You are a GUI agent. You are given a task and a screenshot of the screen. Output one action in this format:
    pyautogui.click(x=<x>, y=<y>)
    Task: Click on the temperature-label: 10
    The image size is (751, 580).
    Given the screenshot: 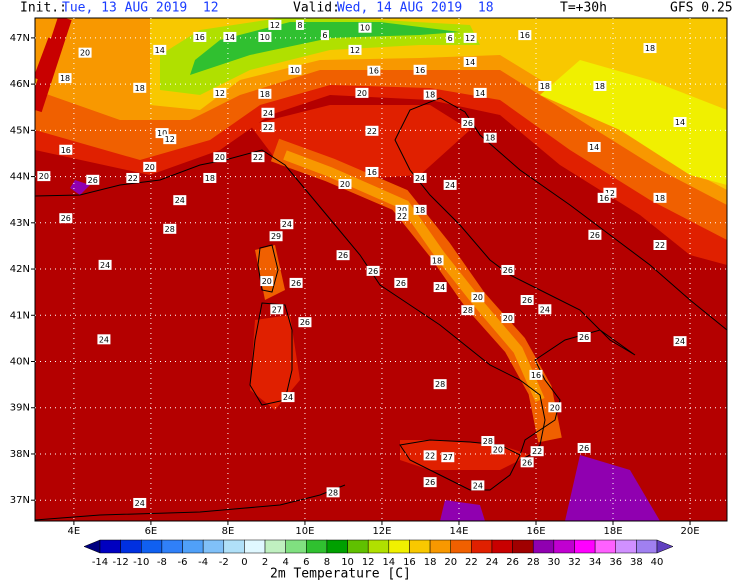 What is the action you would take?
    pyautogui.click(x=162, y=133)
    